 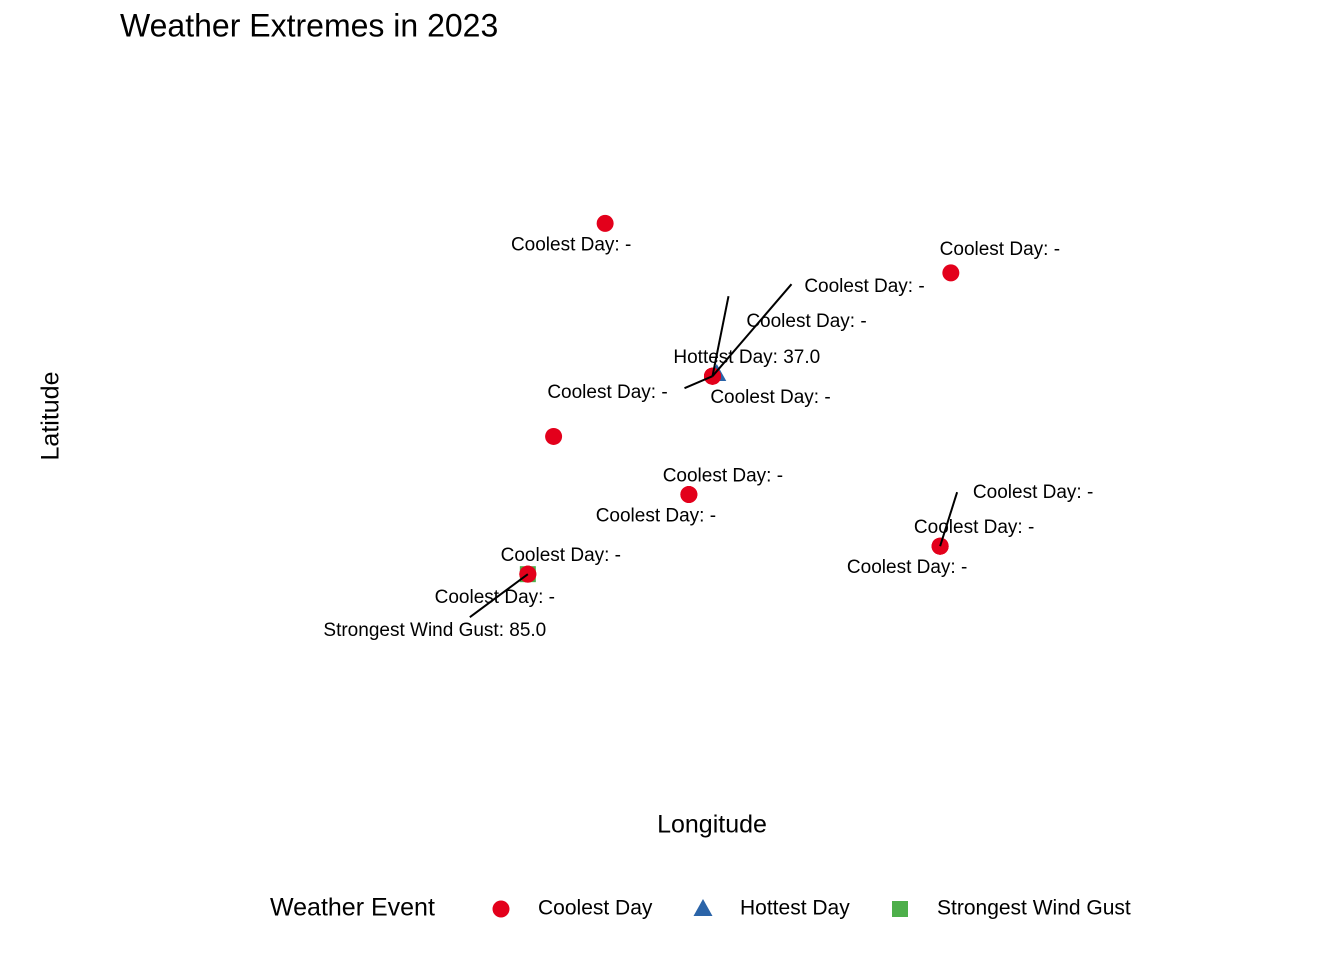 I want to click on legend-title: Weather Event, so click(x=352, y=908).